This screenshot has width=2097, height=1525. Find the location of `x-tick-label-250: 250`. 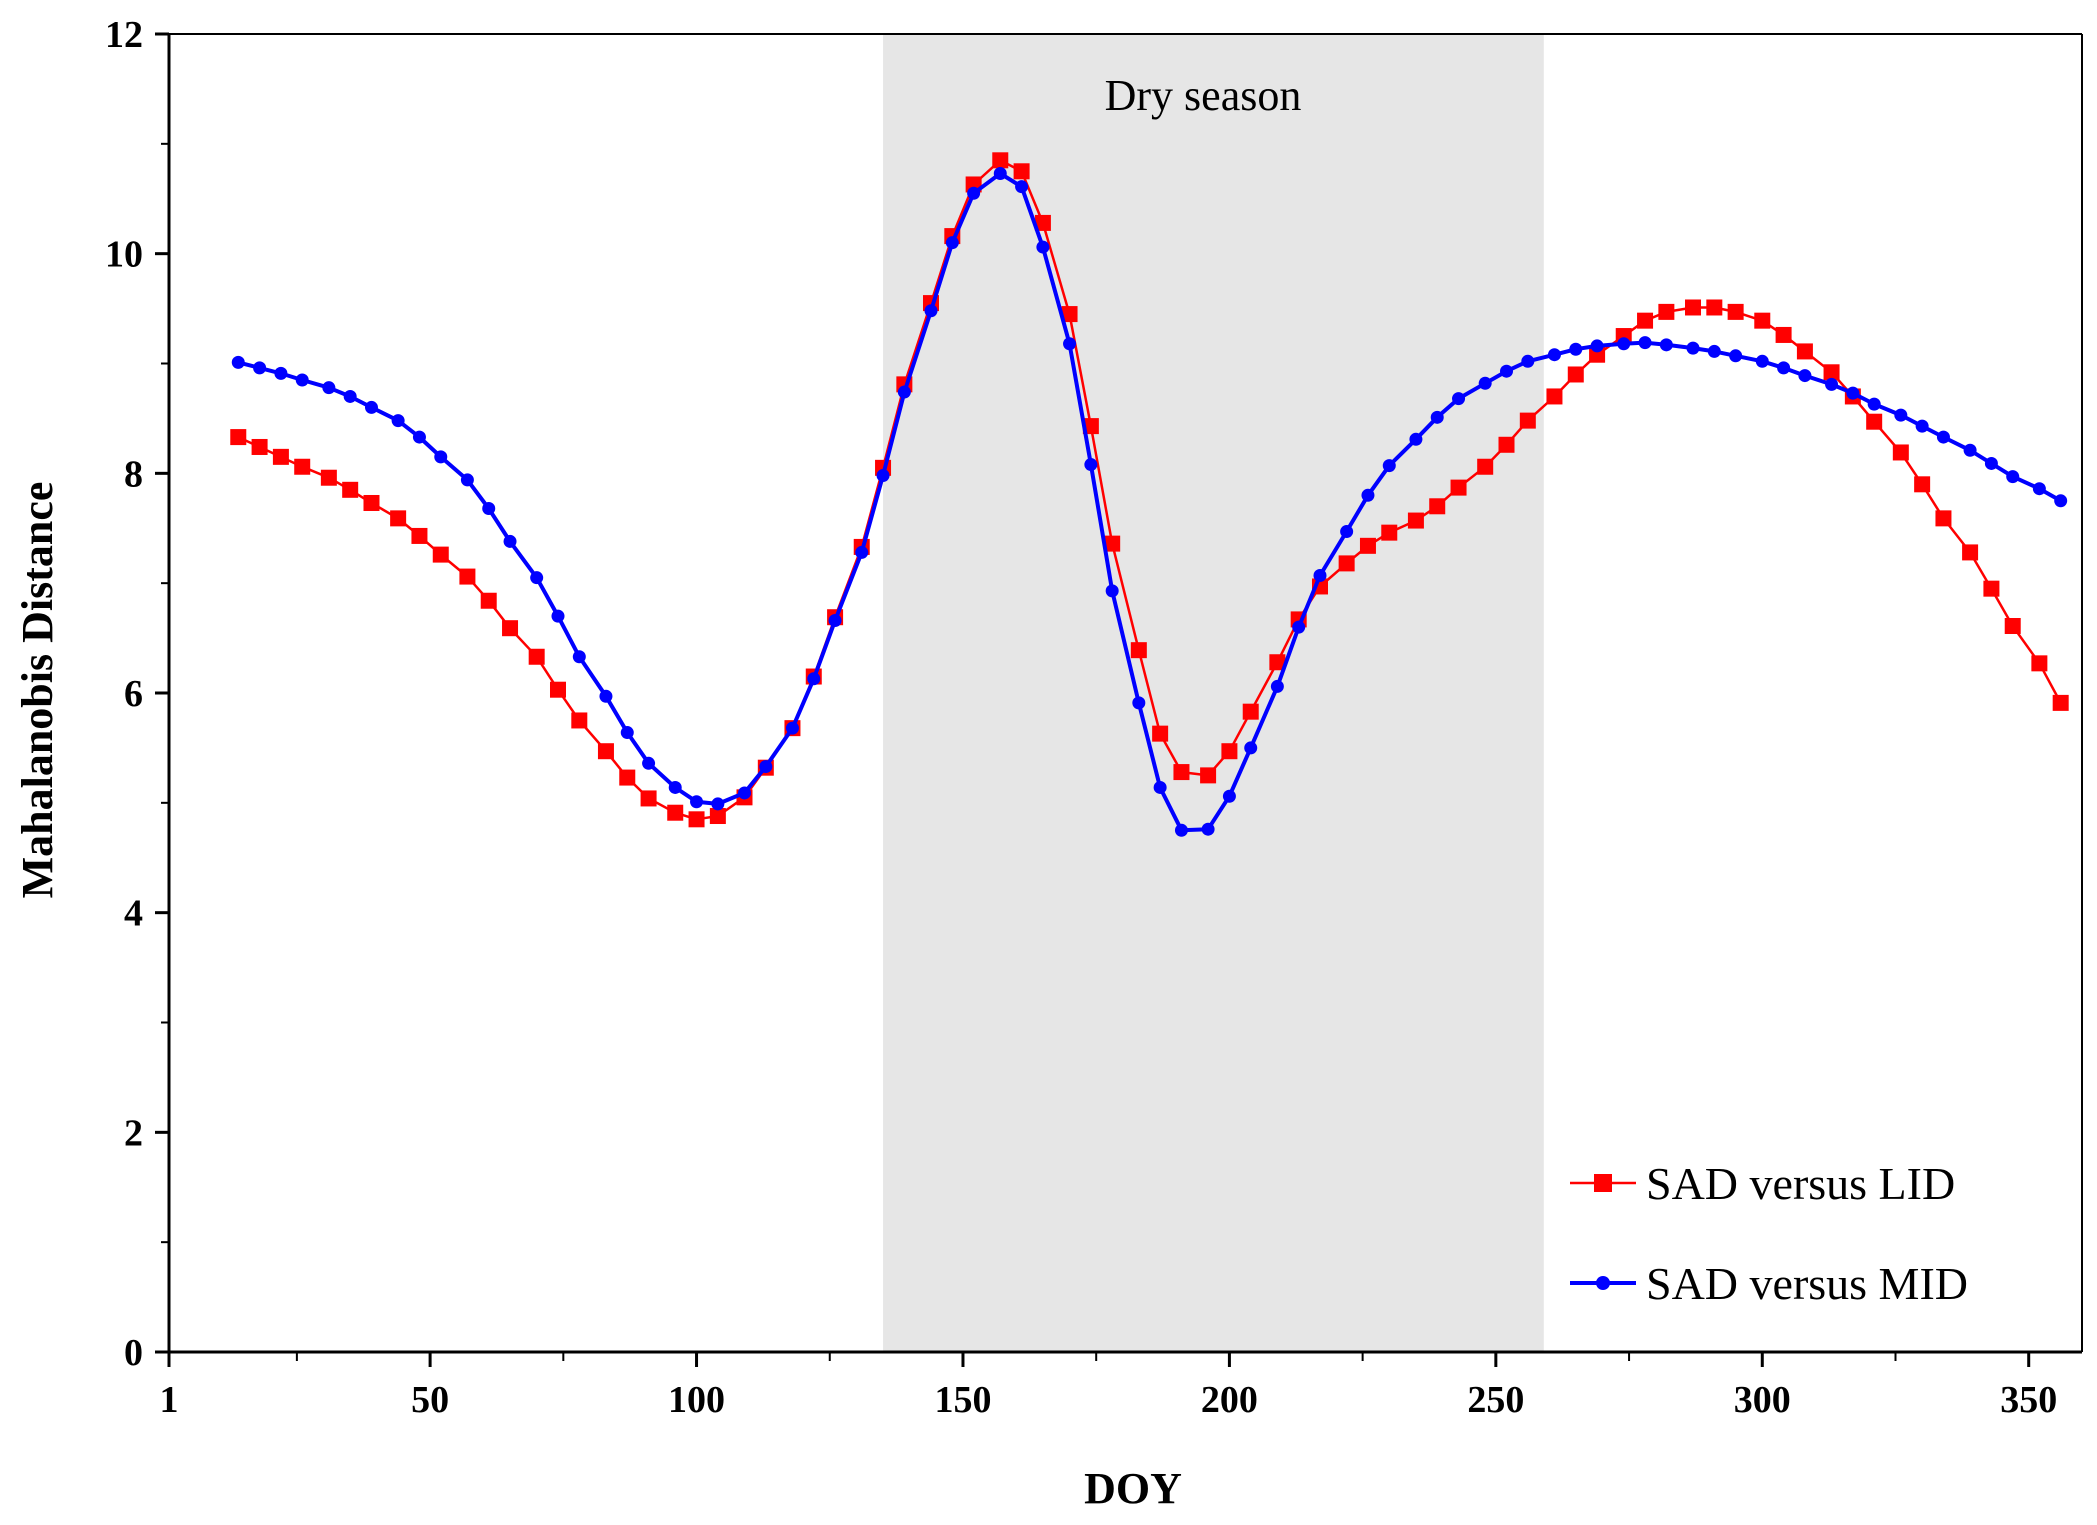

x-tick-label-250: 250 is located at coordinates (1495, 1400).